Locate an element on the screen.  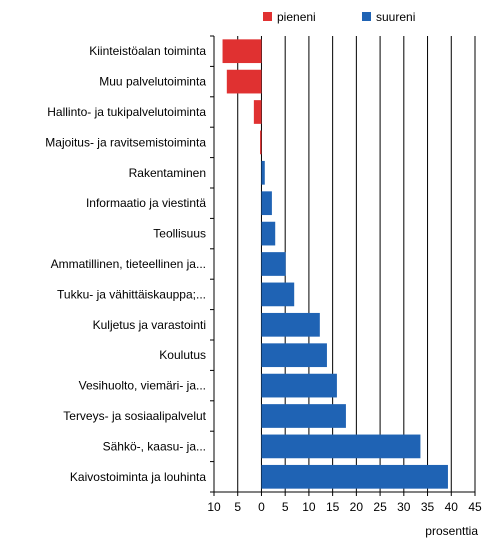
x-tick-label: 20 is located at coordinates (357, 507).